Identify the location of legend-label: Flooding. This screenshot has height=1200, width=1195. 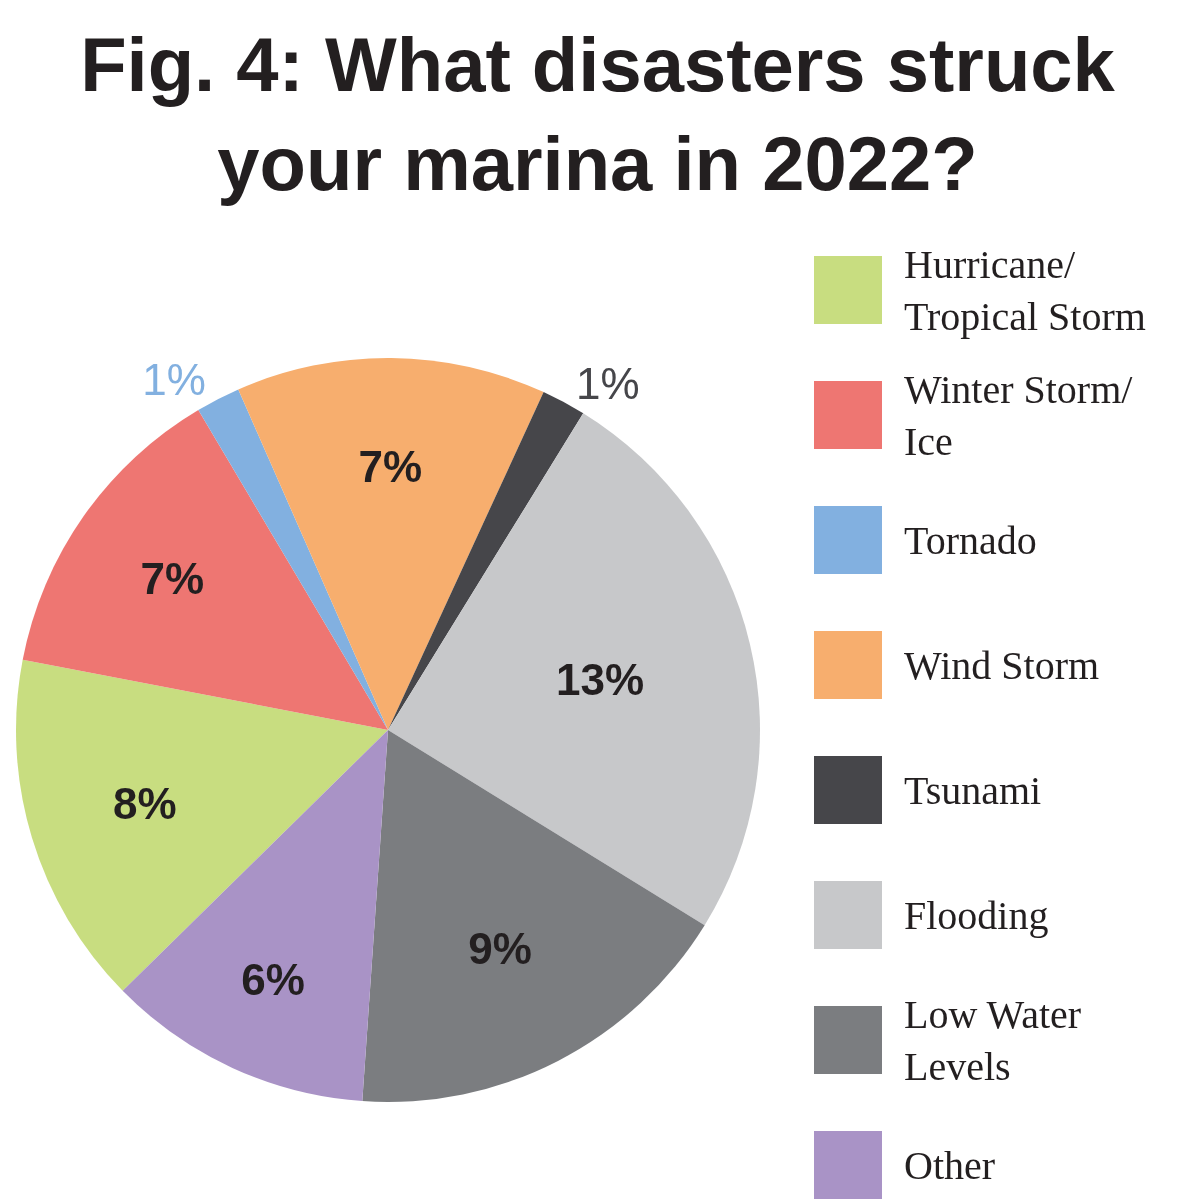
(976, 915).